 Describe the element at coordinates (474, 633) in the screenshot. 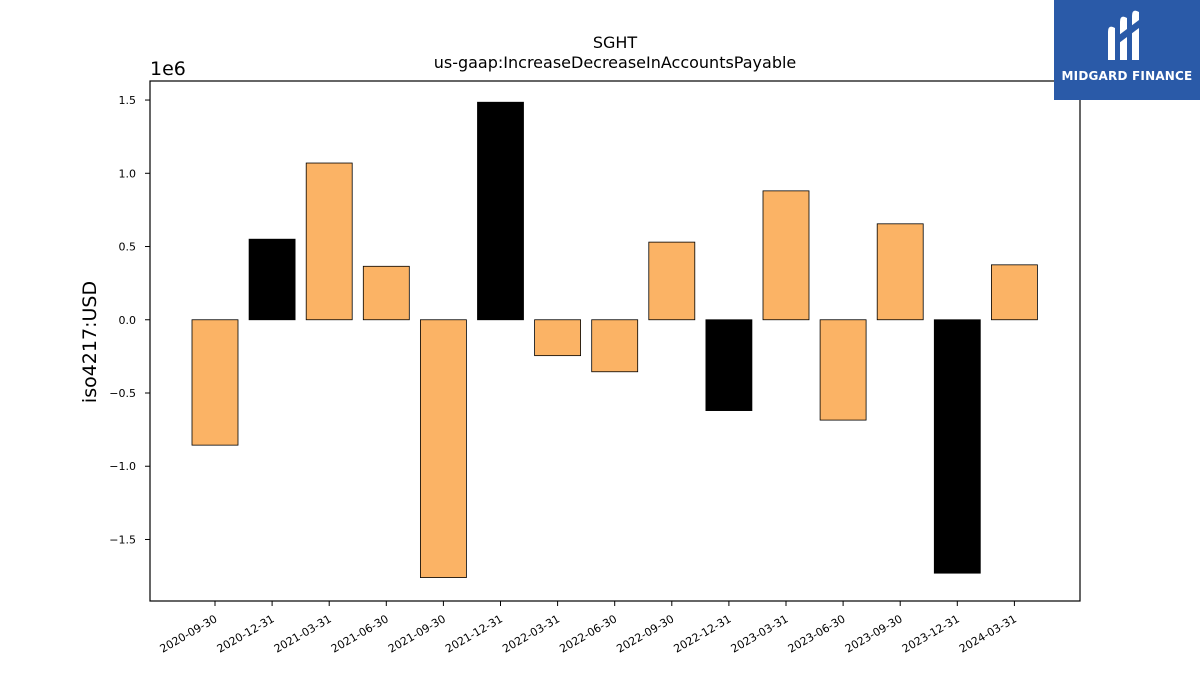

I see `x-tick-label: 2021-12-31` at that location.